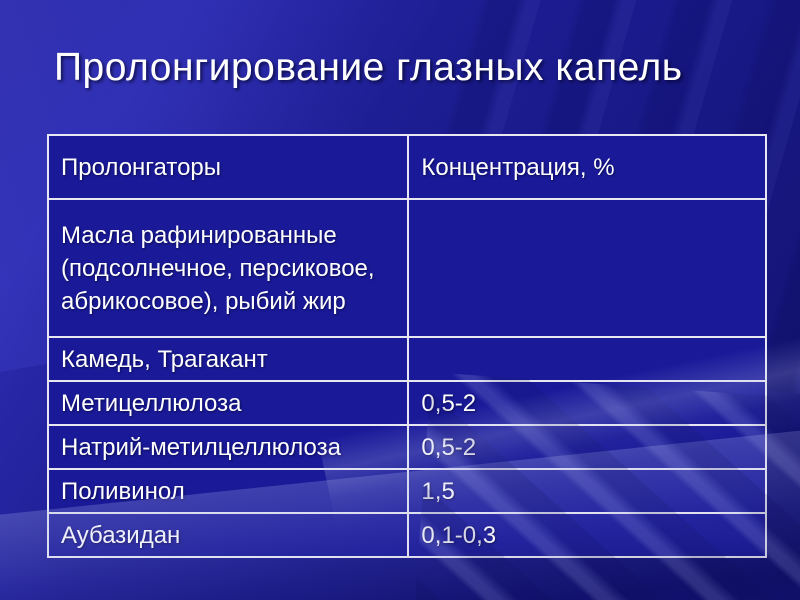 This screenshot has height=600, width=800. What do you see at coordinates (228, 491) in the screenshot?
I see `prolongator-cell: Поливинол` at bounding box center [228, 491].